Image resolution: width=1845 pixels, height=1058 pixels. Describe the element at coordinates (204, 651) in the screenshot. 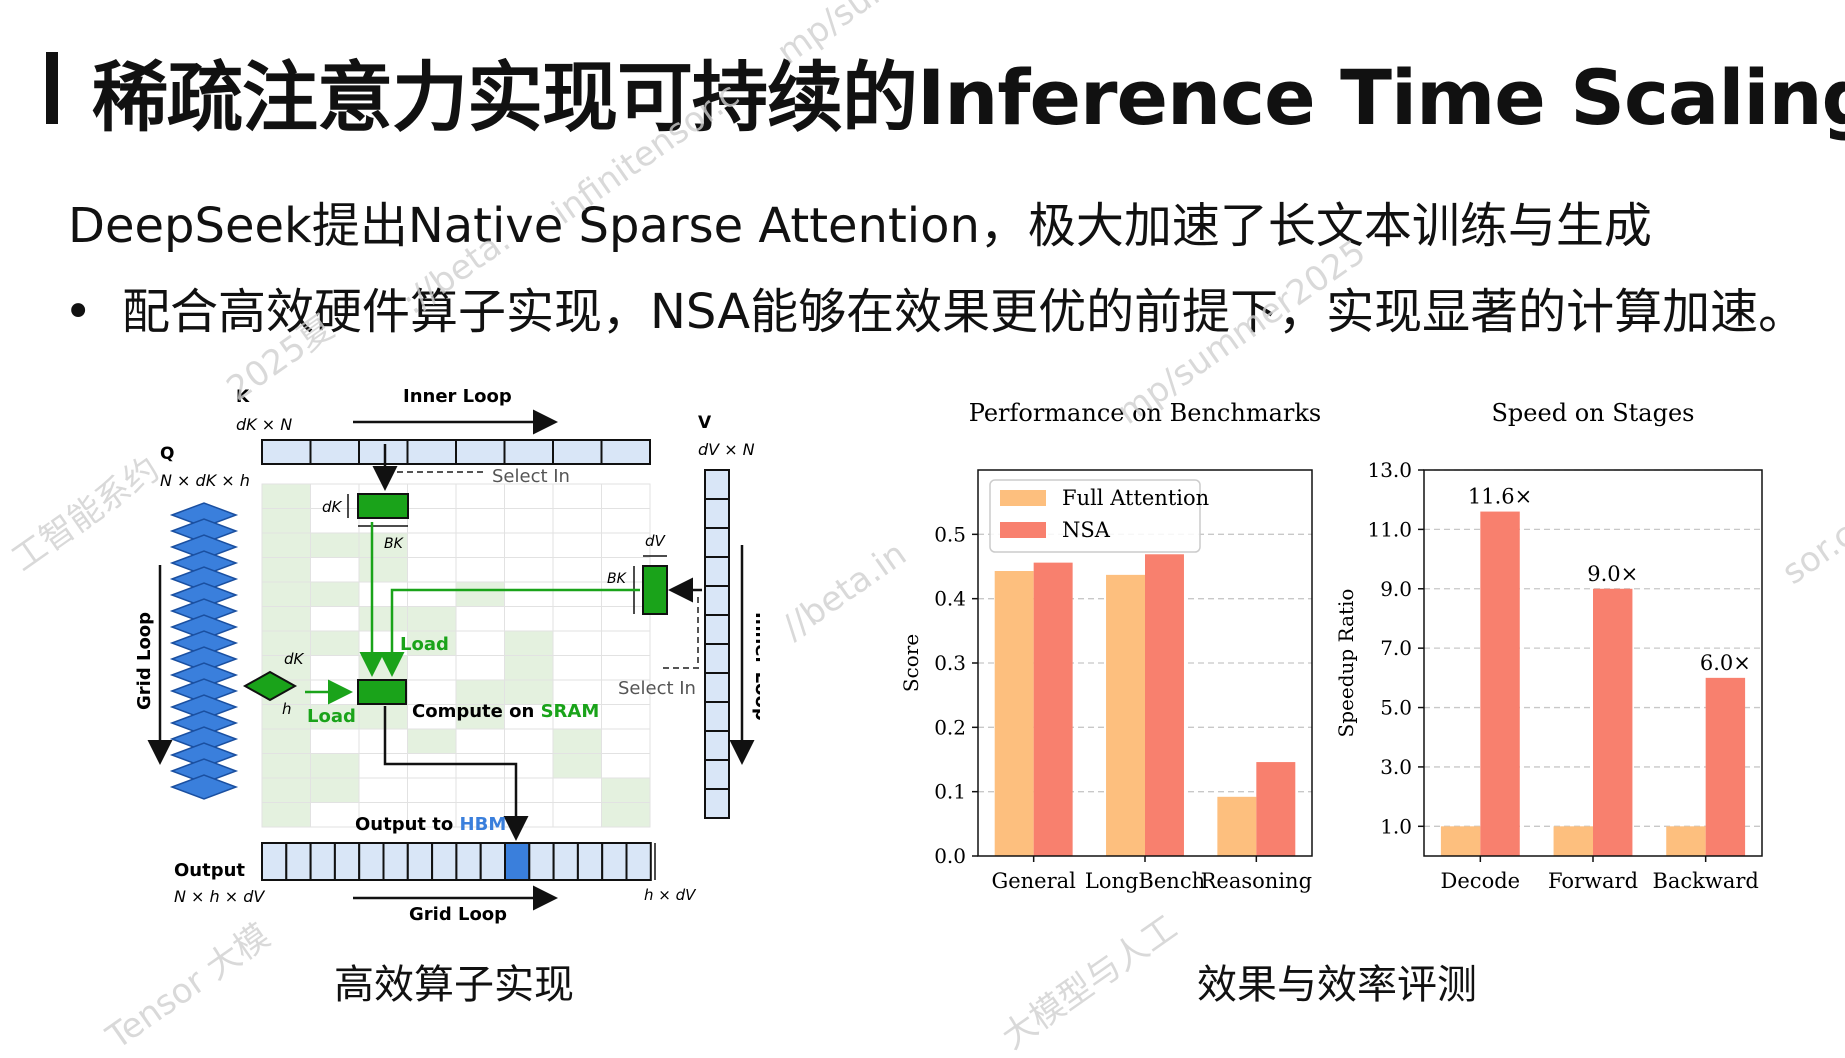

I see `q-matrix` at that location.